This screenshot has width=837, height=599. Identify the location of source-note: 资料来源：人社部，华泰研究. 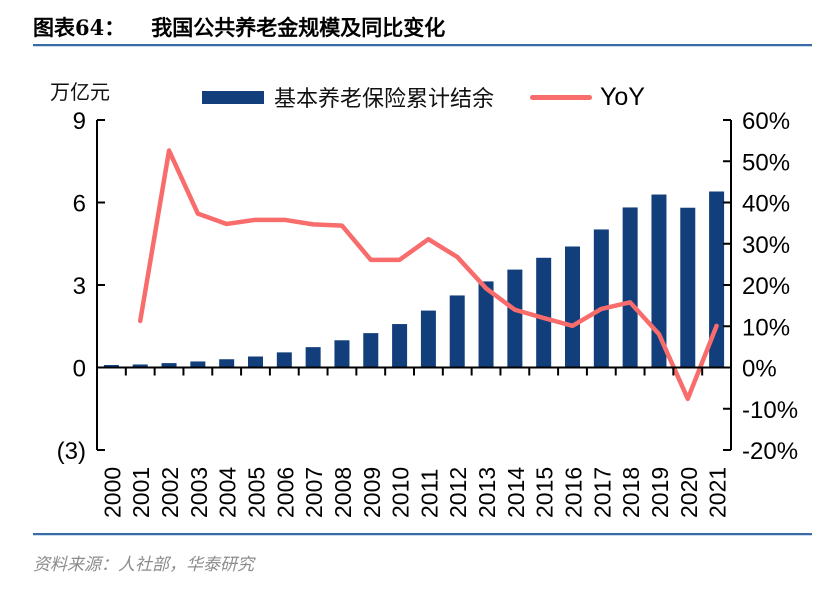
(143, 565).